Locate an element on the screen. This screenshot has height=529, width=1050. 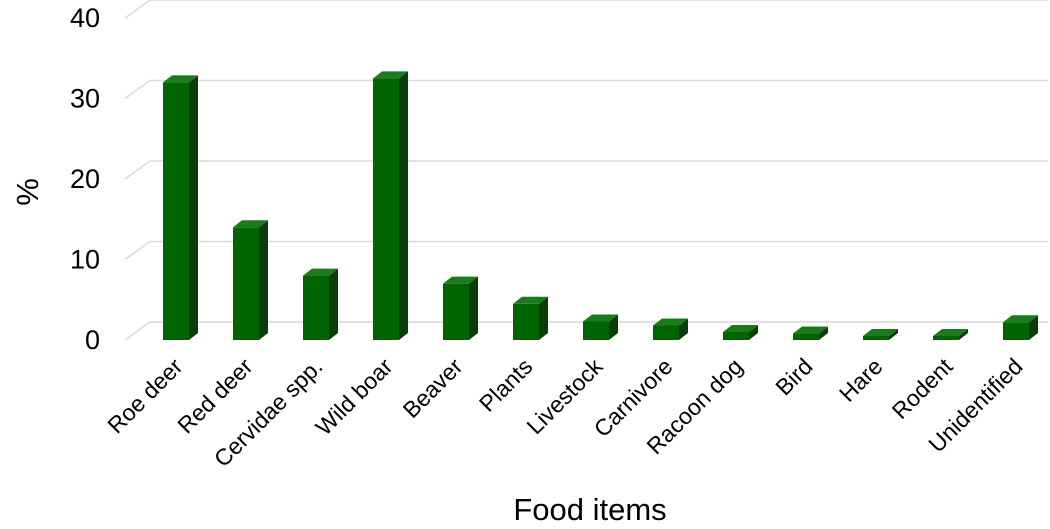
x-tick-label: Wild boar is located at coordinates (353, 396).